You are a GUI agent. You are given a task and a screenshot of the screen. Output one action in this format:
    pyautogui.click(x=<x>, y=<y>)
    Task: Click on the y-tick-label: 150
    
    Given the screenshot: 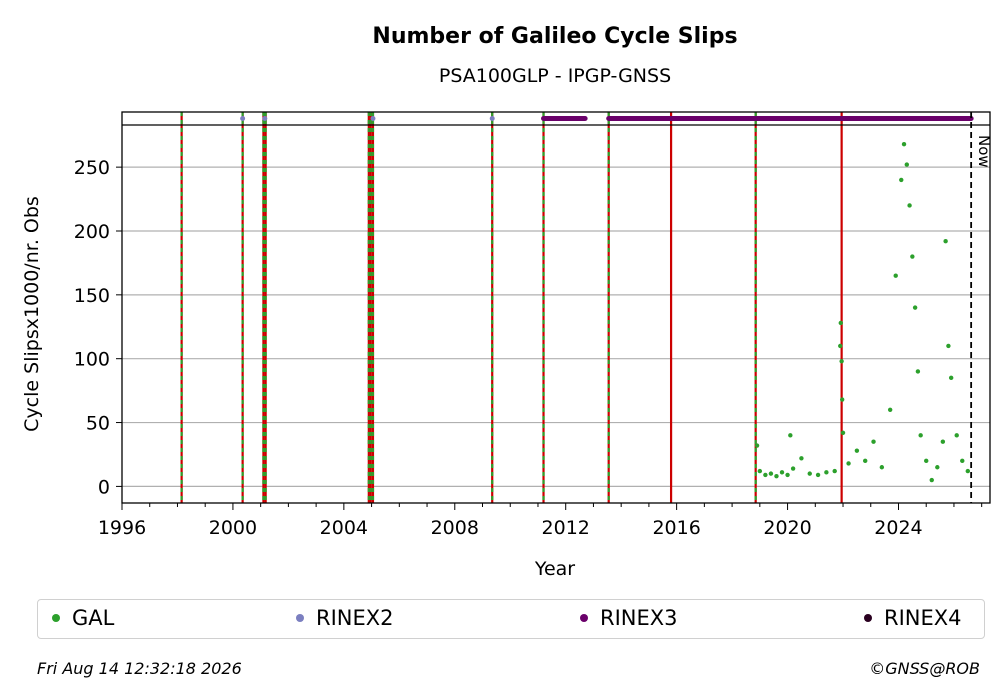 What is the action you would take?
    pyautogui.click(x=92, y=296)
    